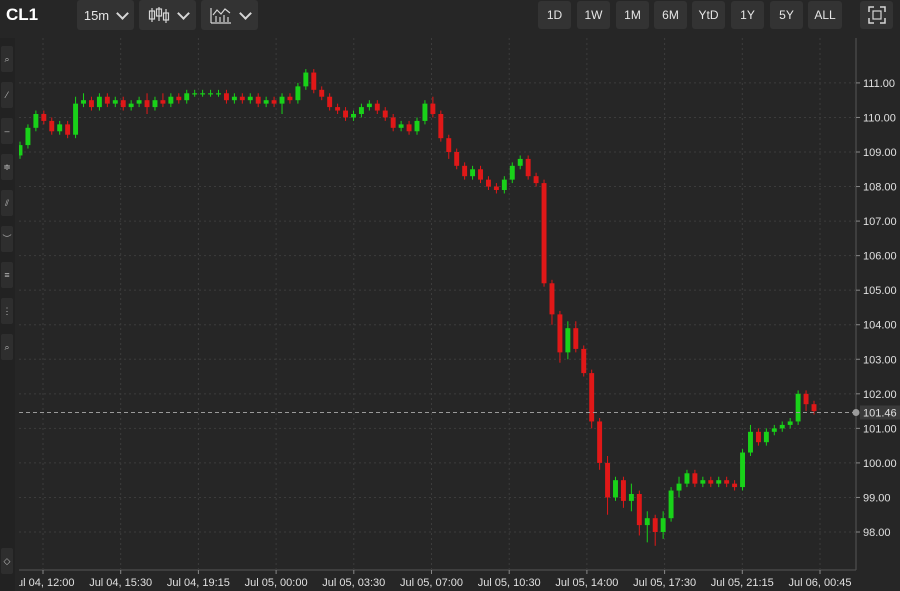  Describe the element at coordinates (670, 15) in the screenshot. I see `range-6m-button: 6M` at that location.